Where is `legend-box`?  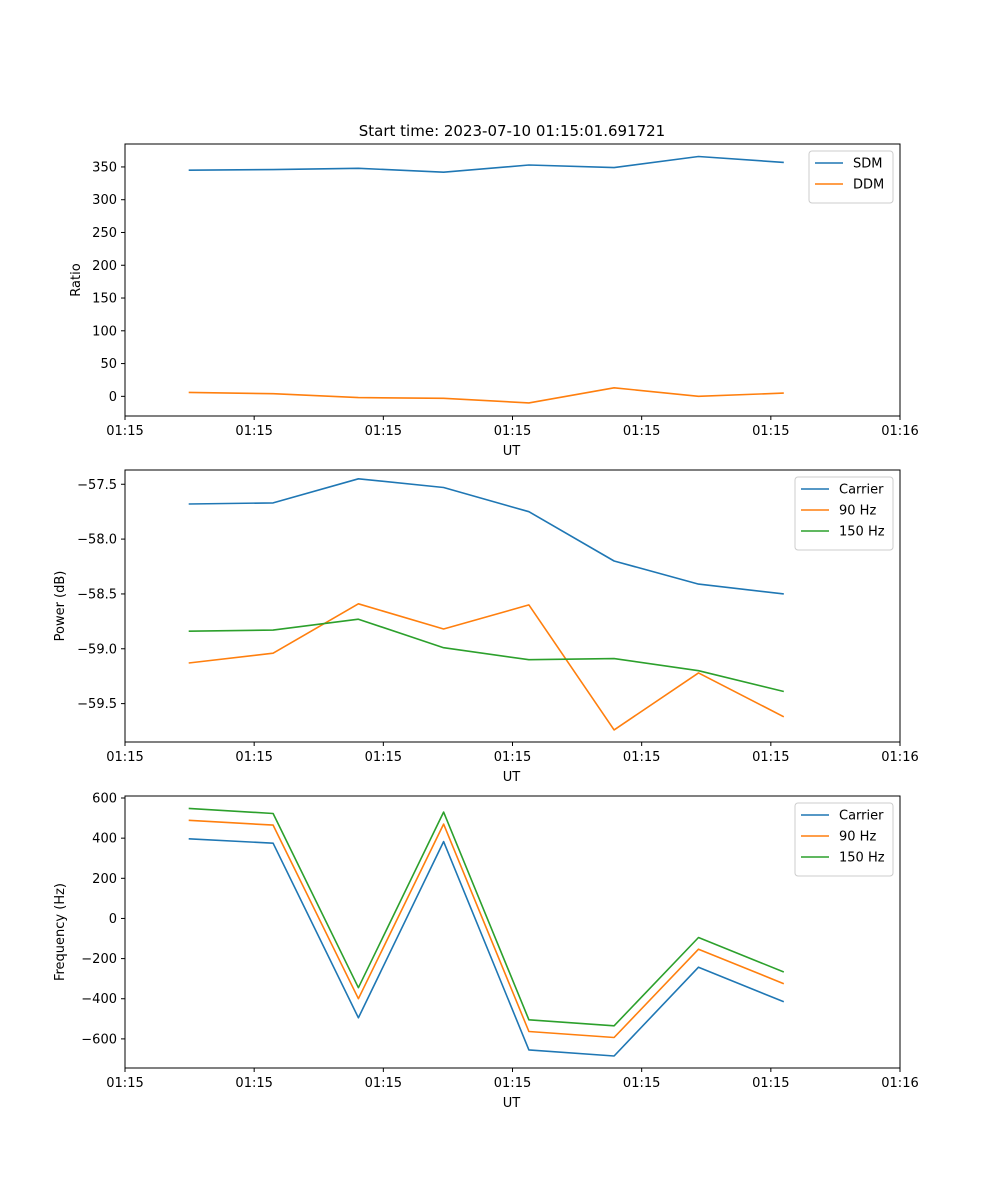 legend-box is located at coordinates (851, 177).